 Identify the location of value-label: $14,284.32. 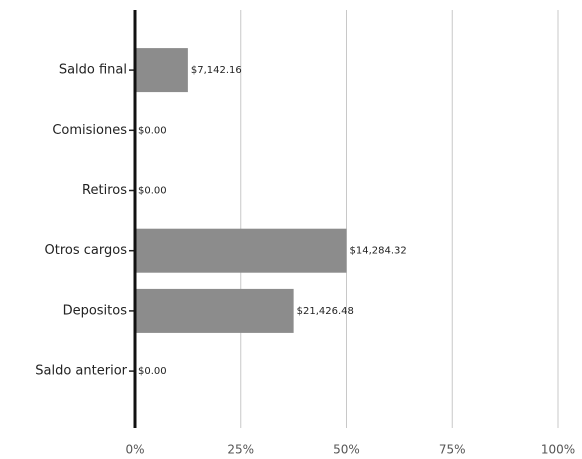
(378, 251).